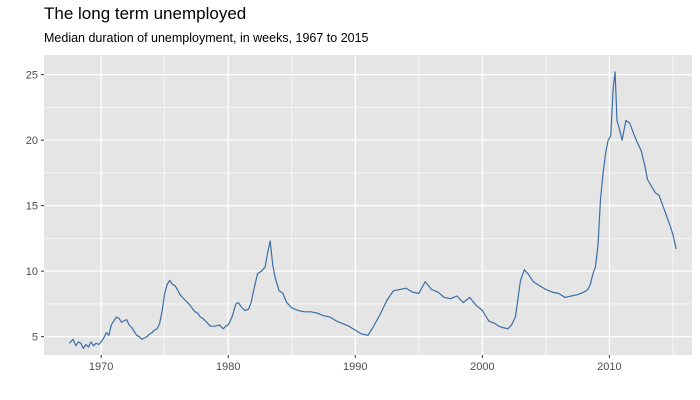  Describe the element at coordinates (355, 367) in the screenshot. I see `x-tick-label: 1990` at that location.